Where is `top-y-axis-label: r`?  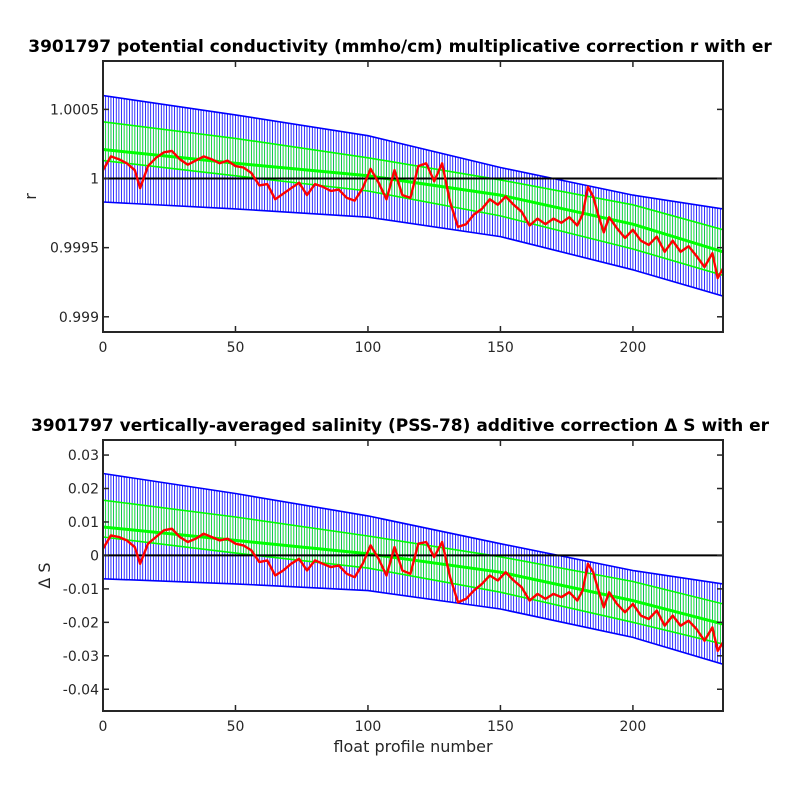
top-y-axis-label: r is located at coordinates (30, 196).